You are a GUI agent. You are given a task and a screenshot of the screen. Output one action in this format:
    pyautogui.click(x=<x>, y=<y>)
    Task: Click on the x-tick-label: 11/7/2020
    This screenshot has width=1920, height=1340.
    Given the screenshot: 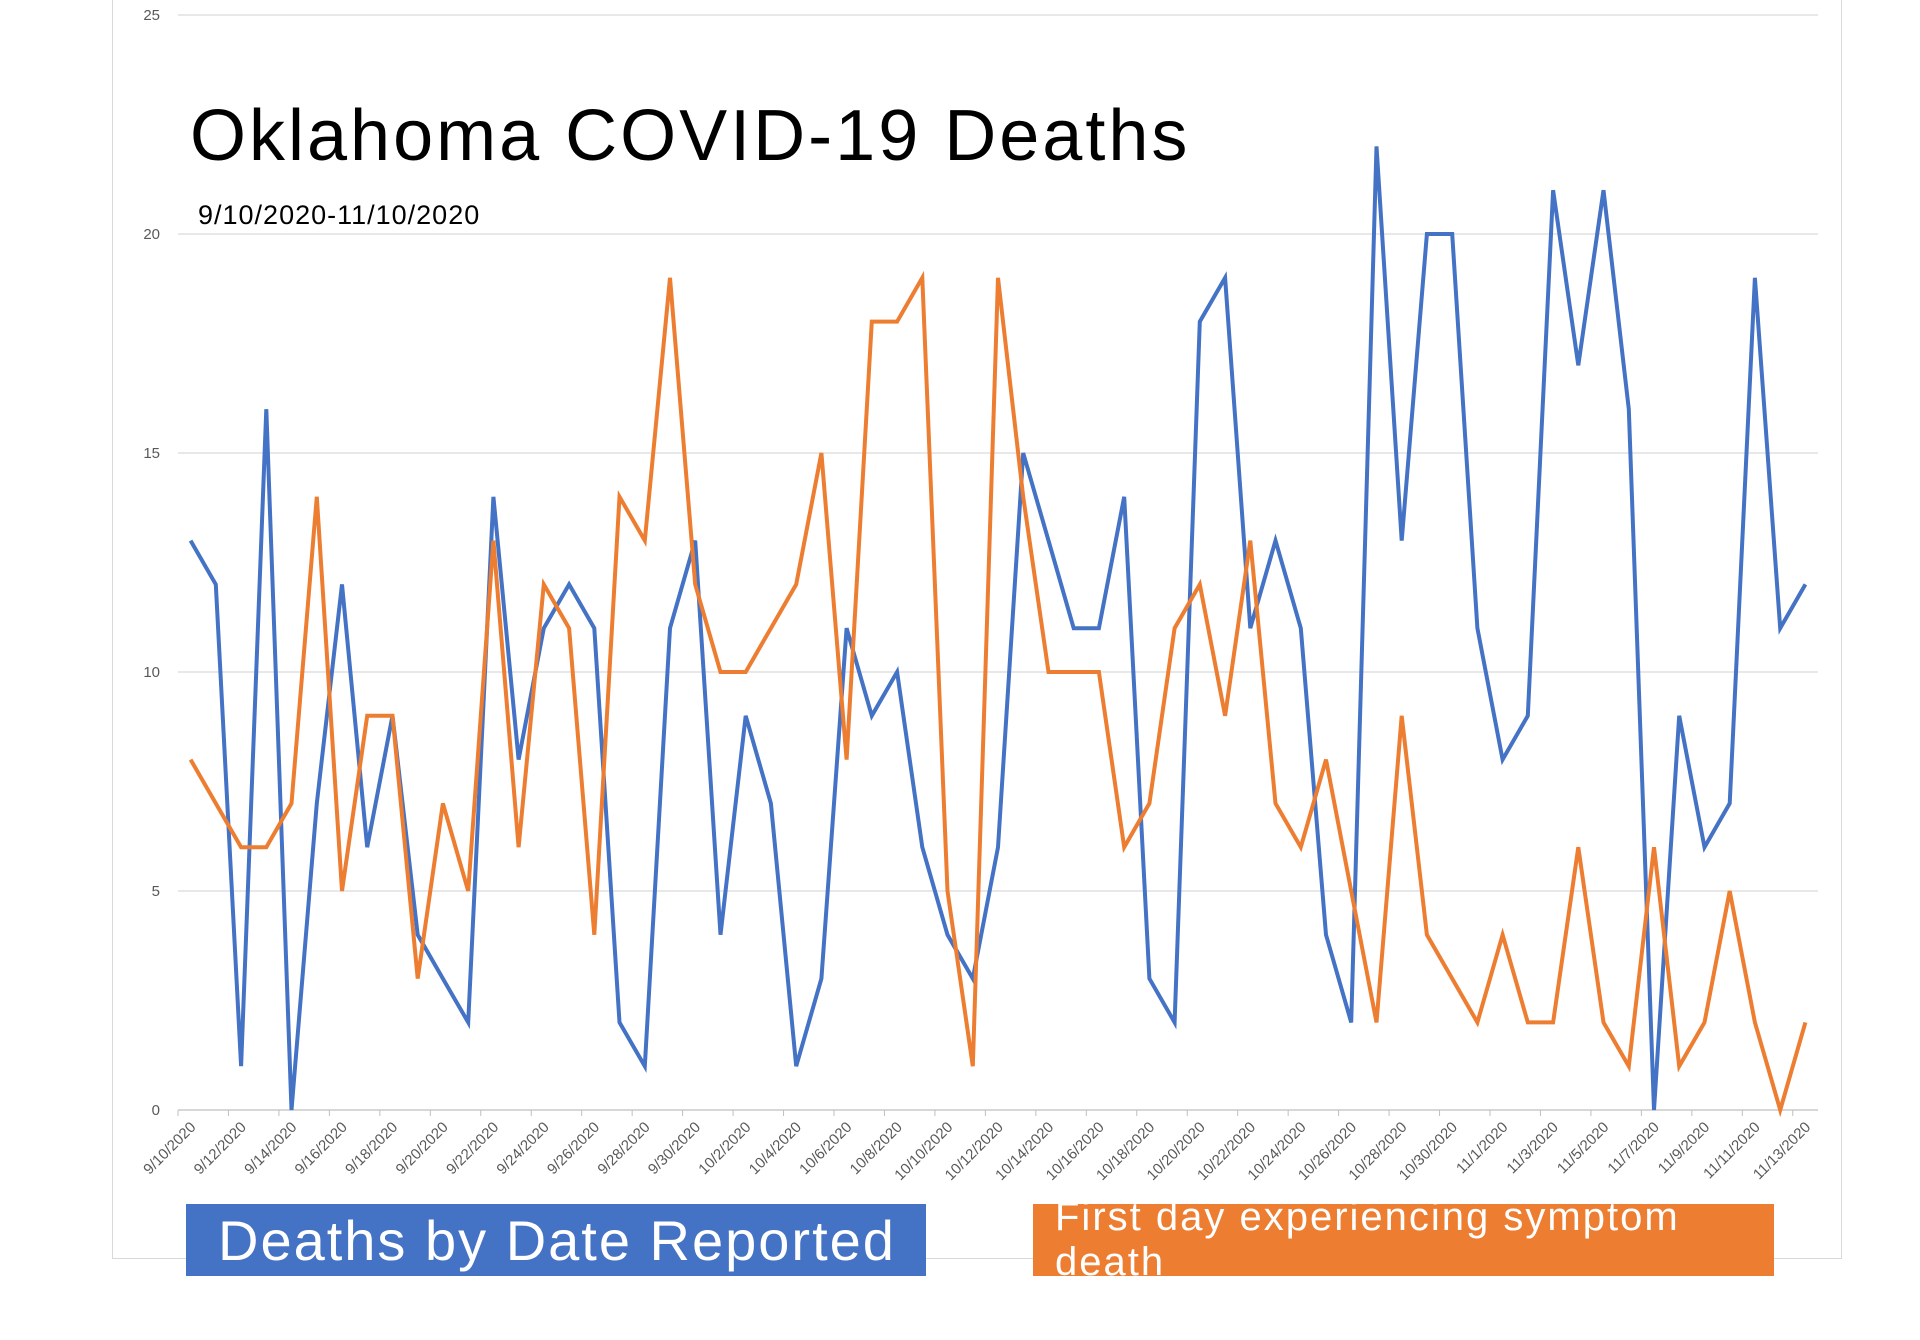 What is the action you would take?
    pyautogui.click(x=1633, y=1148)
    